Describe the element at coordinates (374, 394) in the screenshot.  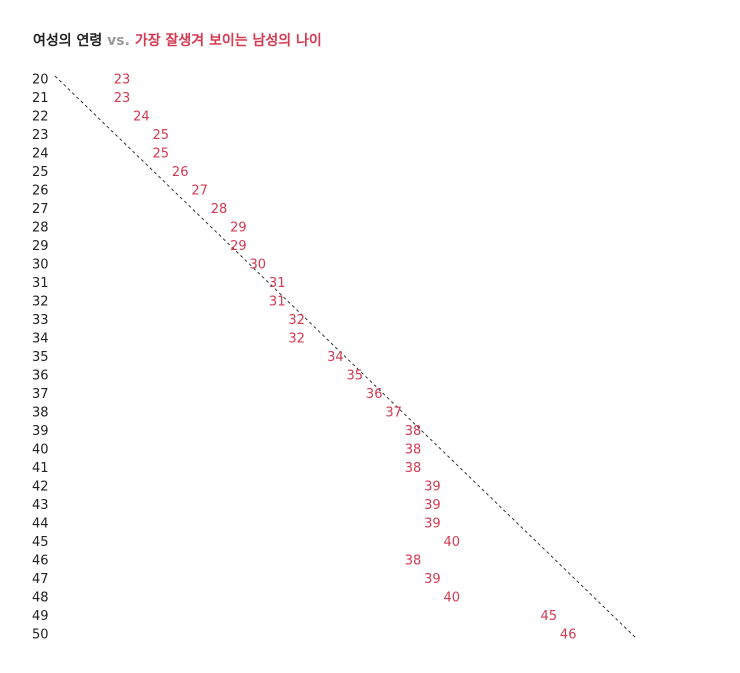
I see `data-point-label: 36` at that location.